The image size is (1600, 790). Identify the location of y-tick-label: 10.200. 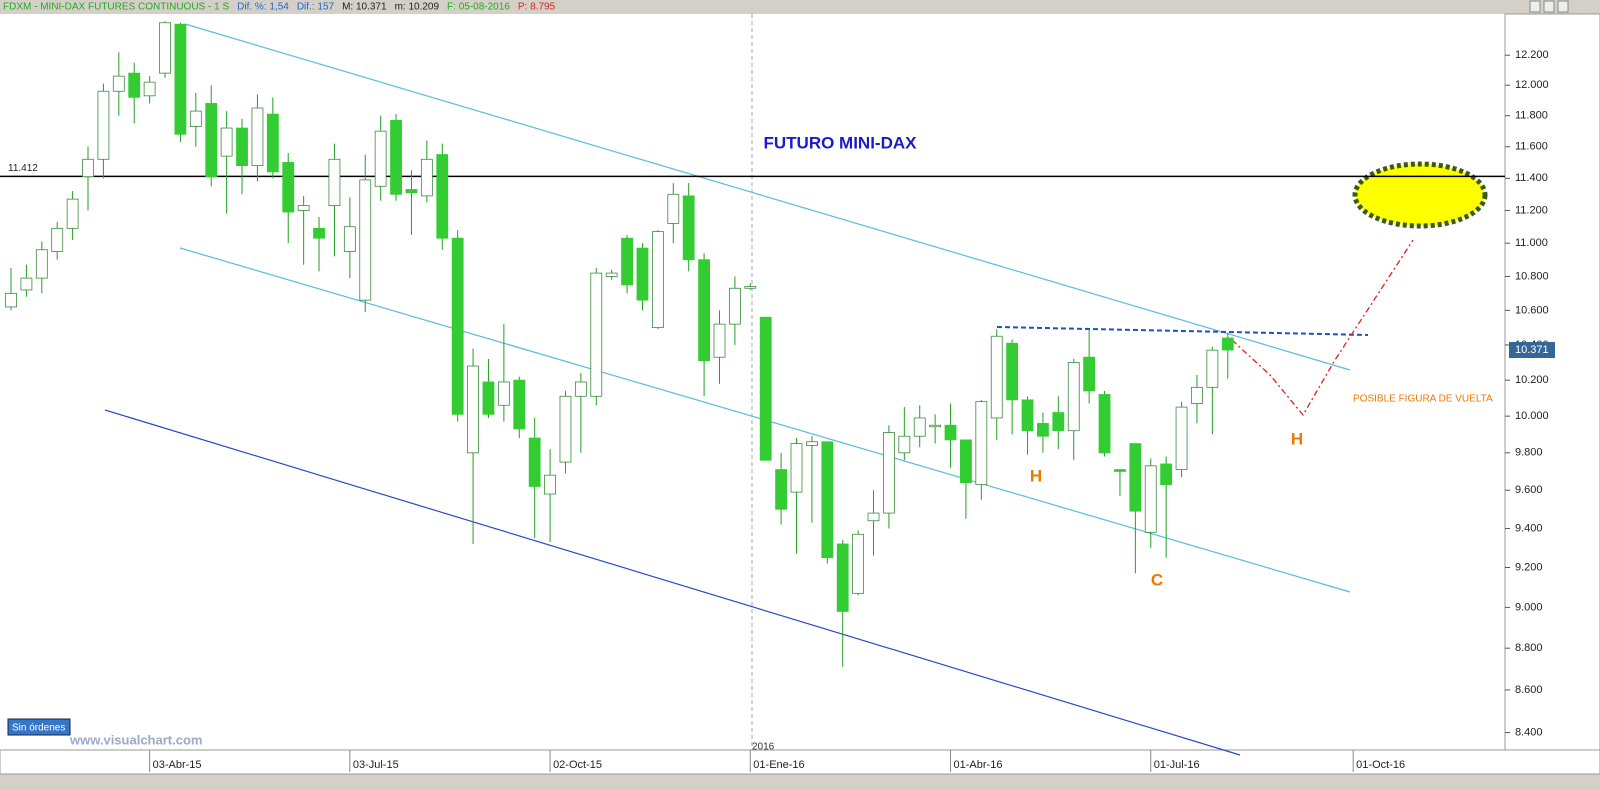
(1532, 380).